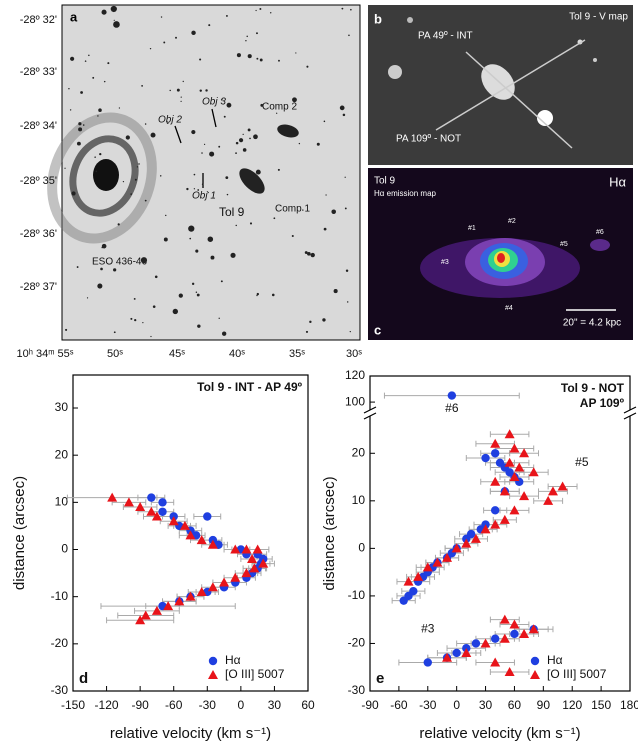  I want to click on legend-label: Hα, so click(233, 660).